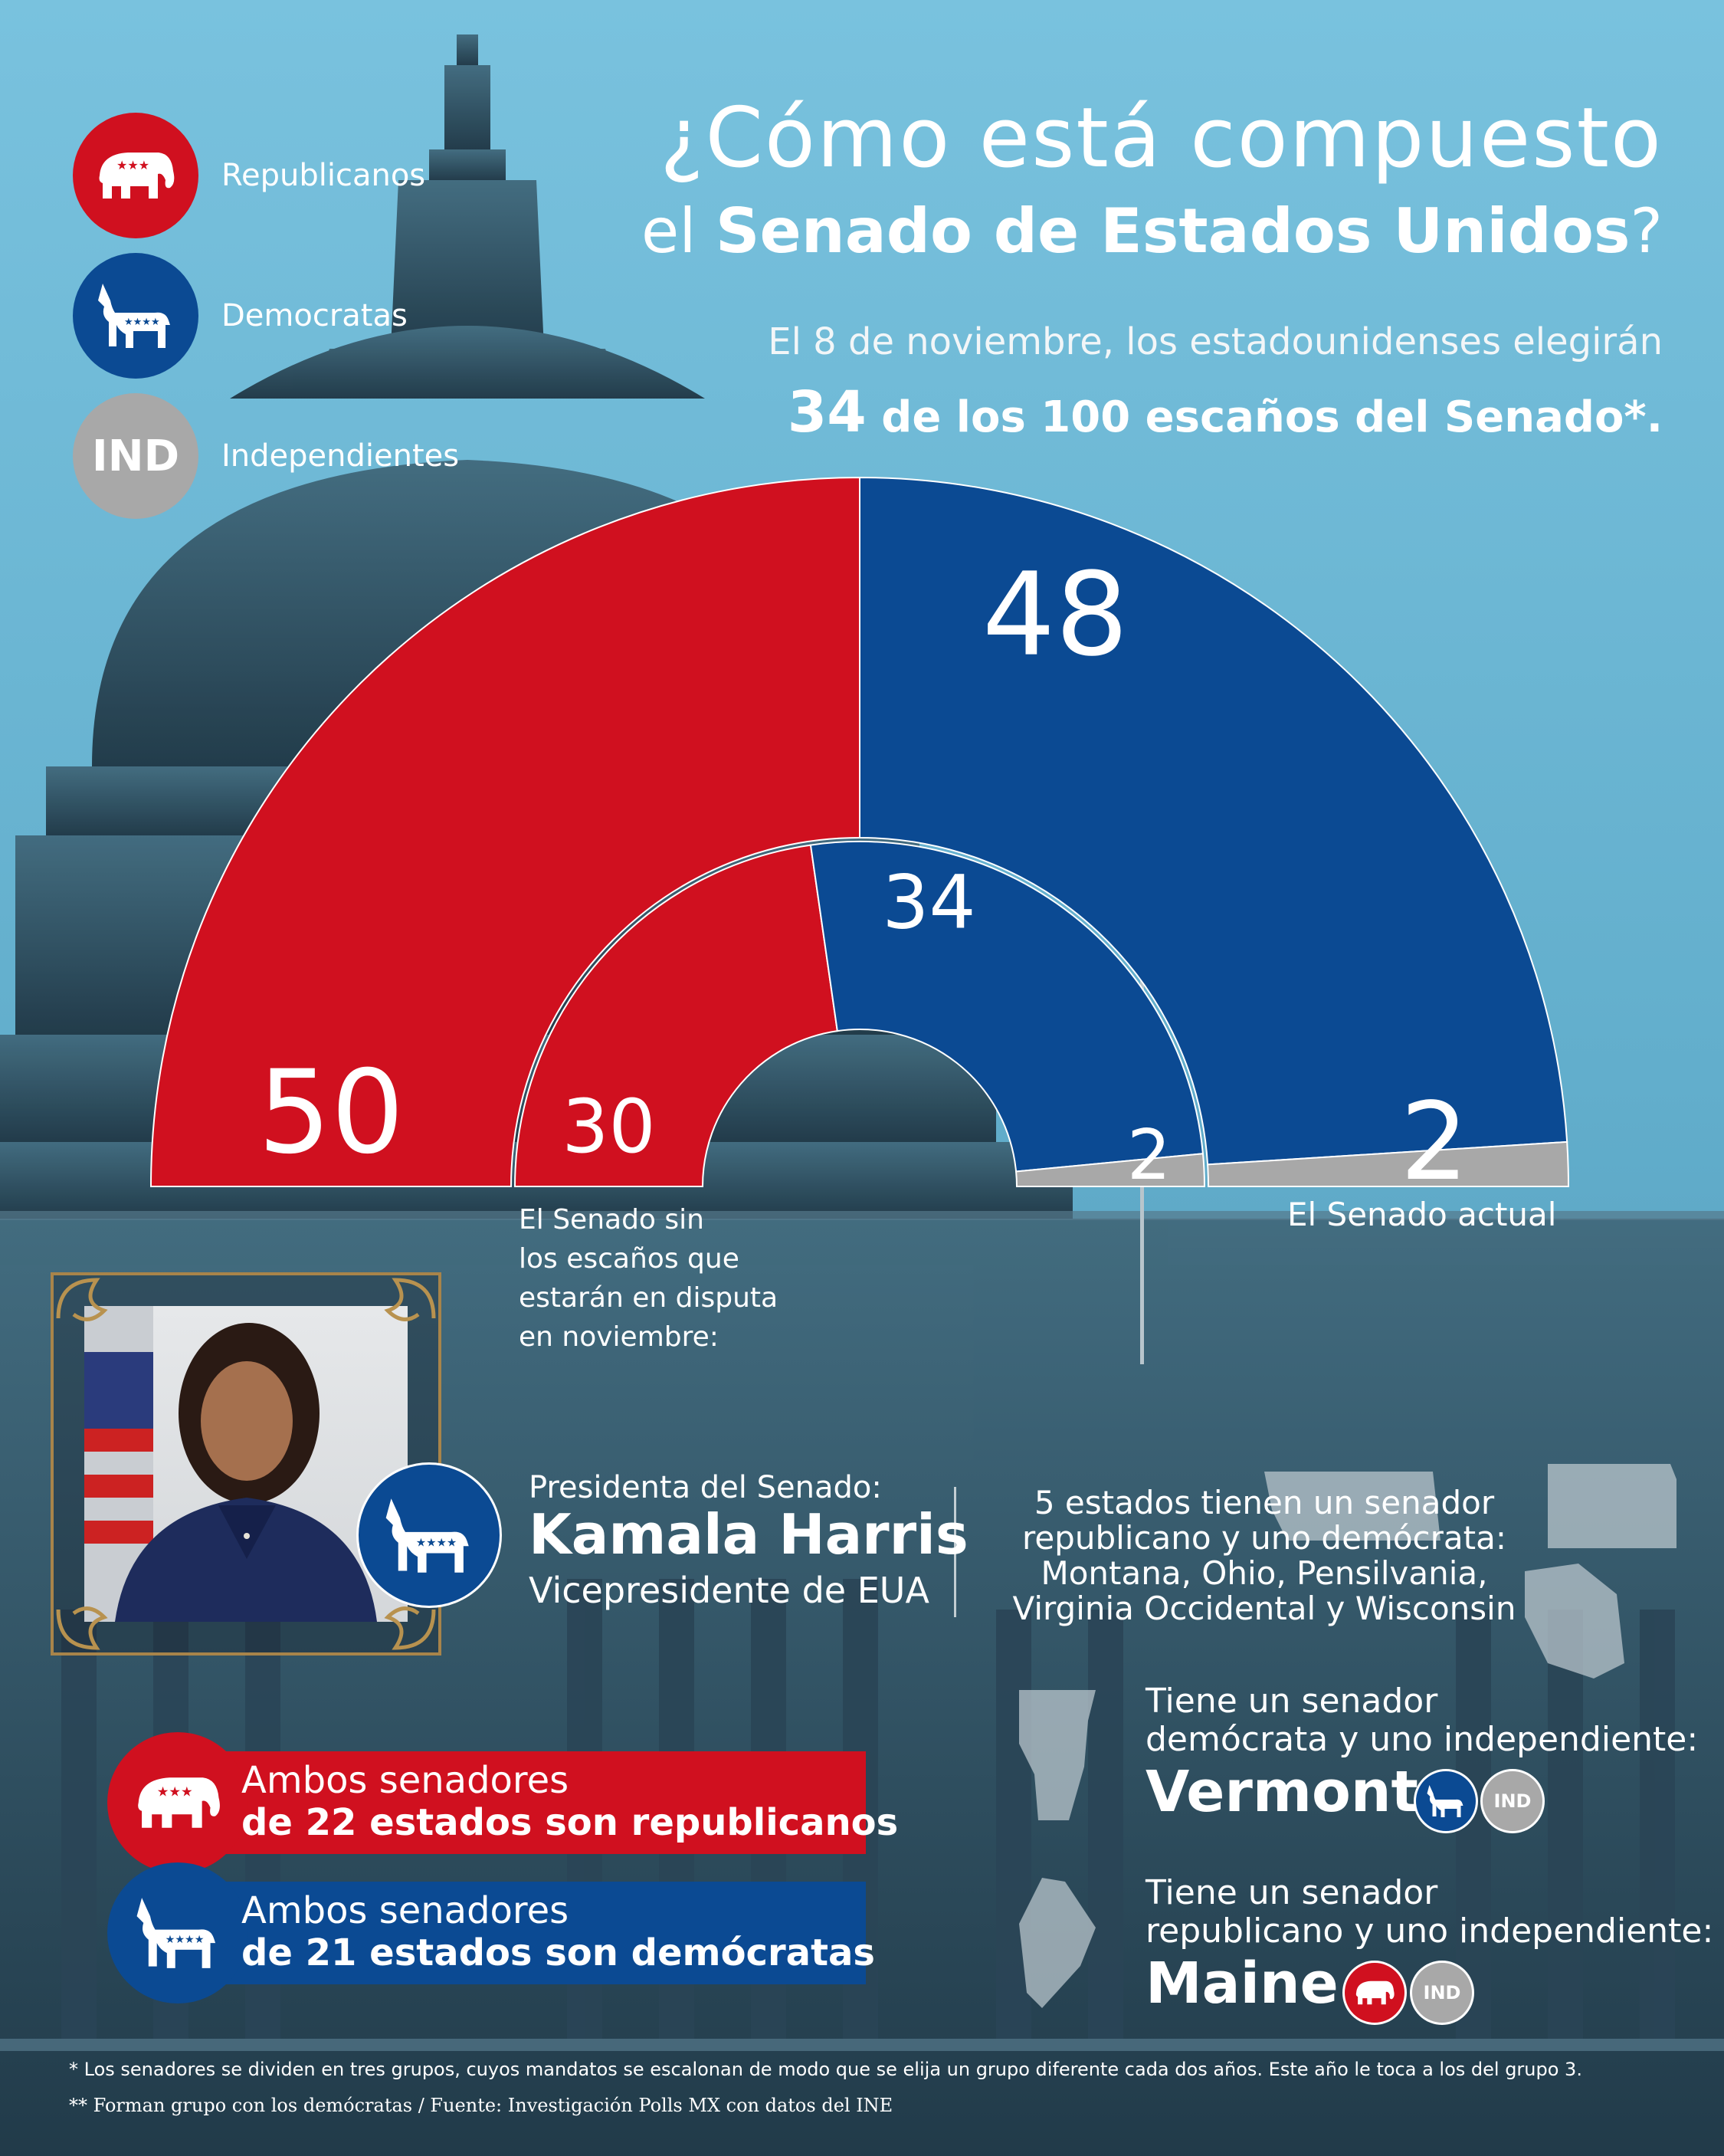 The width and height of the screenshot is (1724, 2156). I want to click on divider, so click(955, 1552).